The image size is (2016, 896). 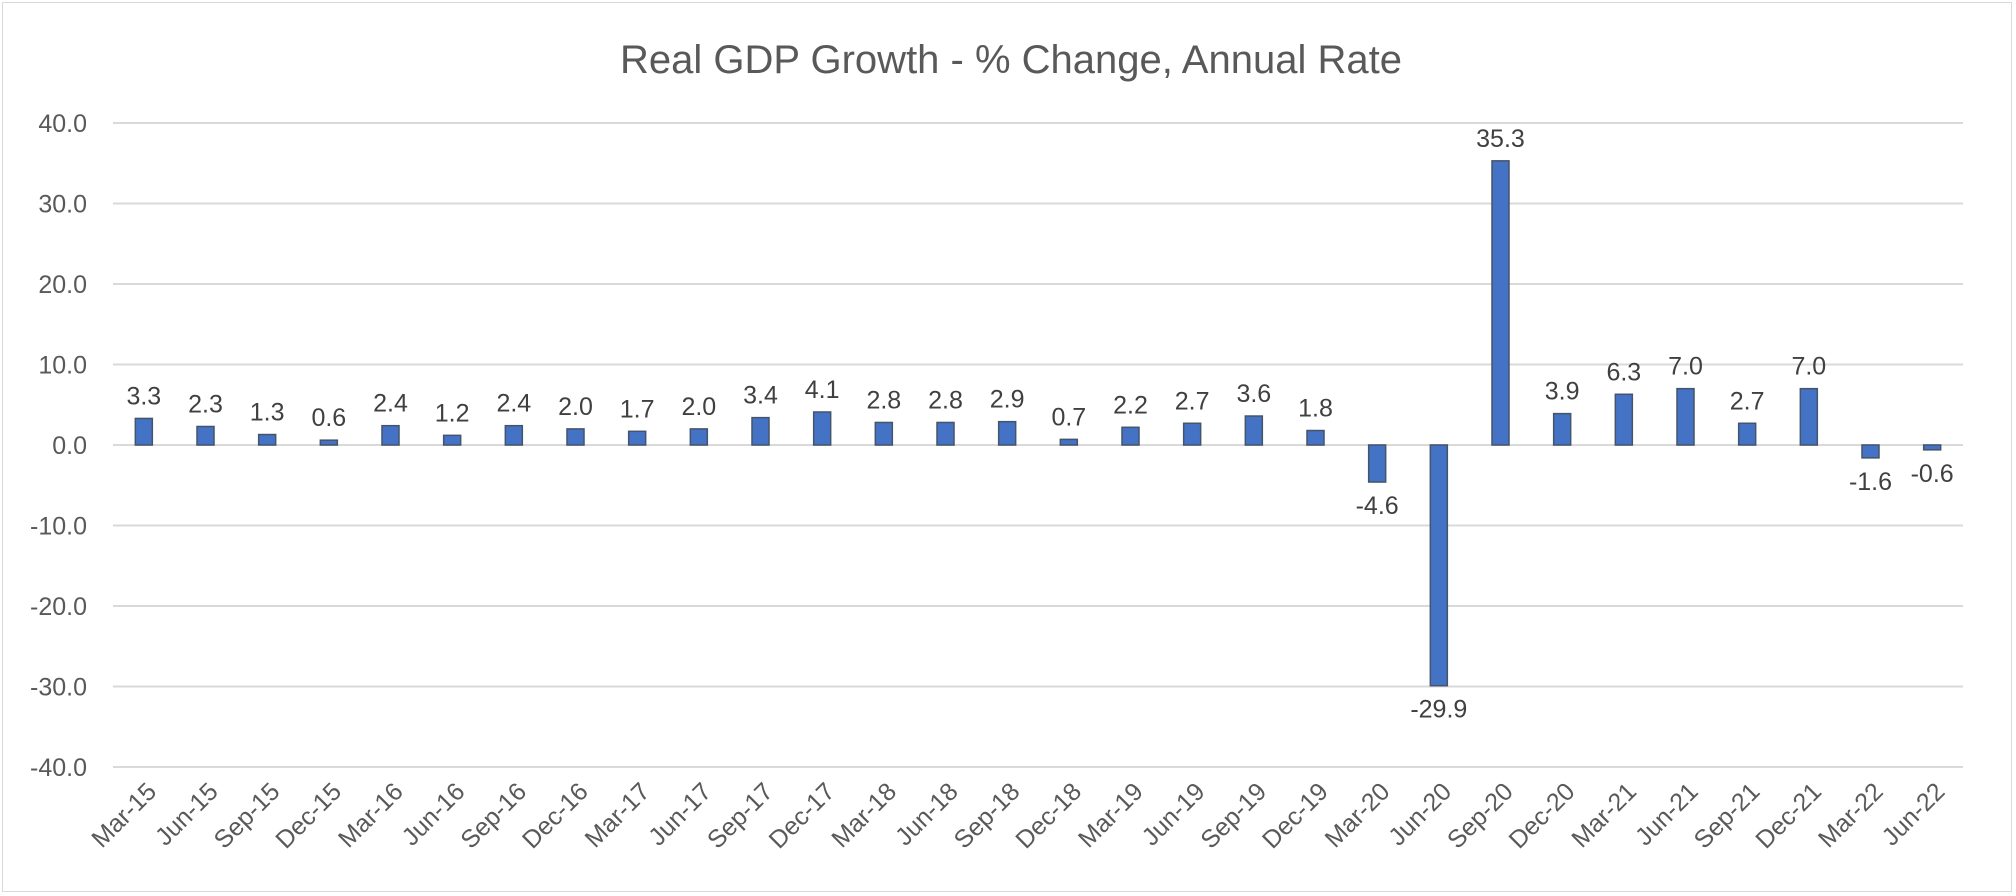 I want to click on data-label: 1.3, so click(x=267, y=413).